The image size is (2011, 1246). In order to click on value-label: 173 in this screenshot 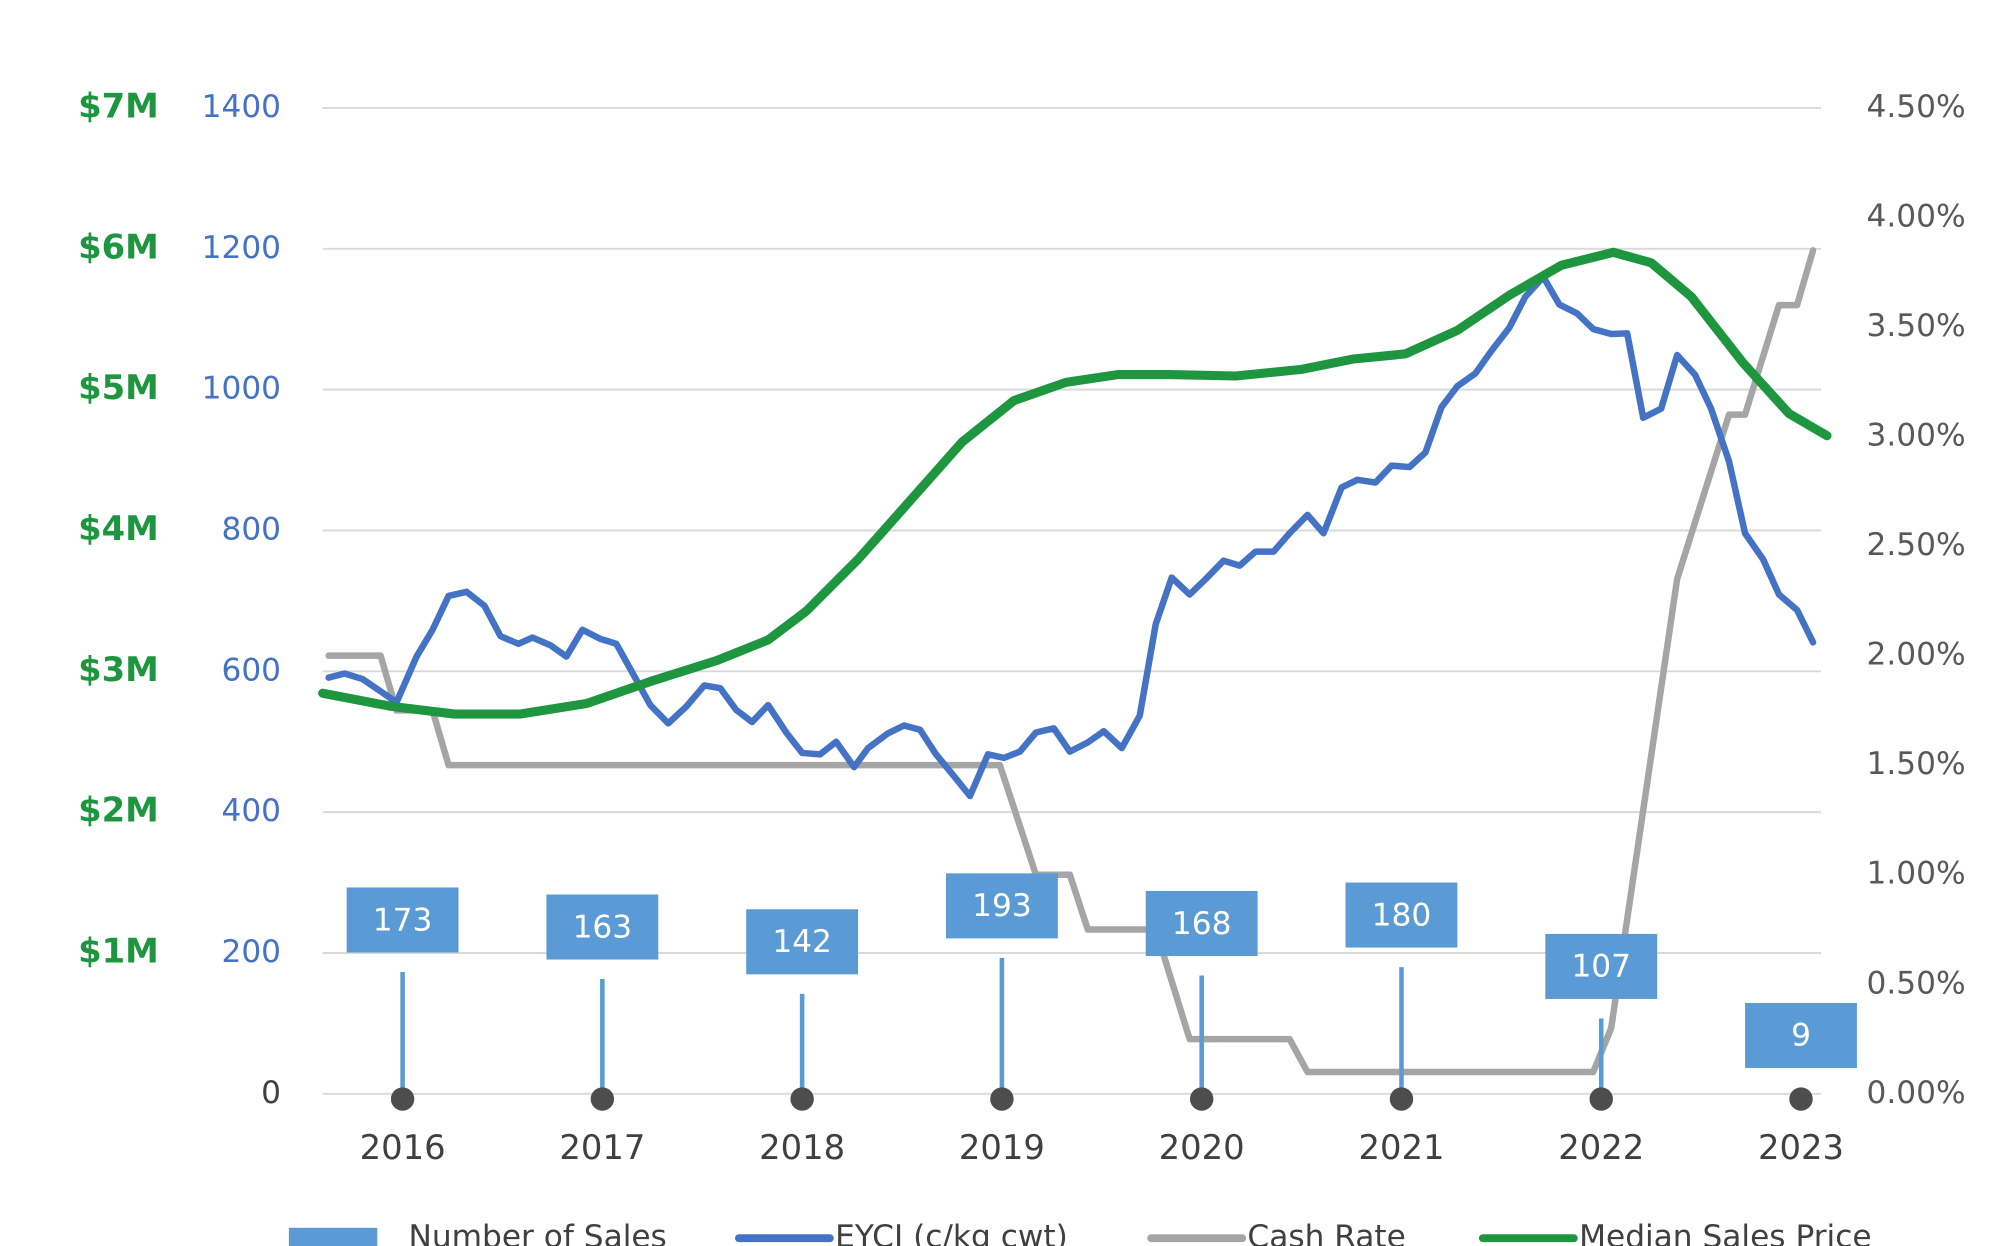, I will do `click(403, 920)`.